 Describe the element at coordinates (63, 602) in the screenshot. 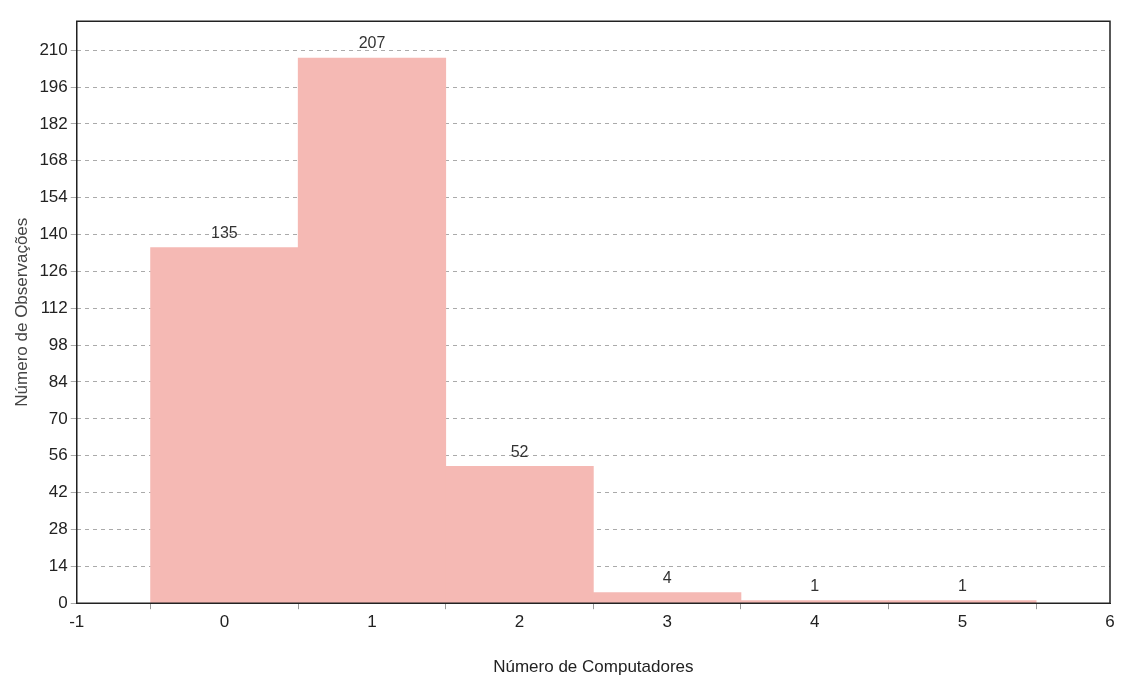

I see `y-tick-label: 0` at that location.